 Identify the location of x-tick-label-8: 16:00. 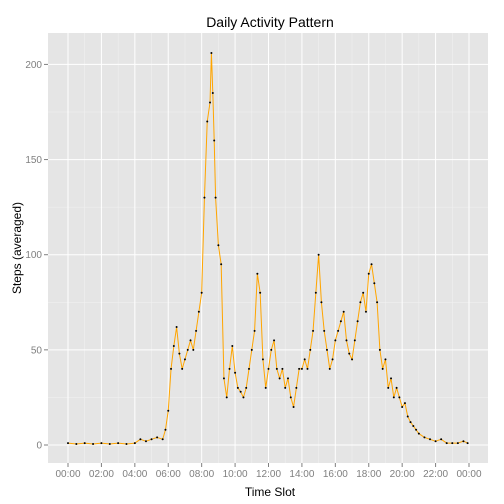
(335, 474).